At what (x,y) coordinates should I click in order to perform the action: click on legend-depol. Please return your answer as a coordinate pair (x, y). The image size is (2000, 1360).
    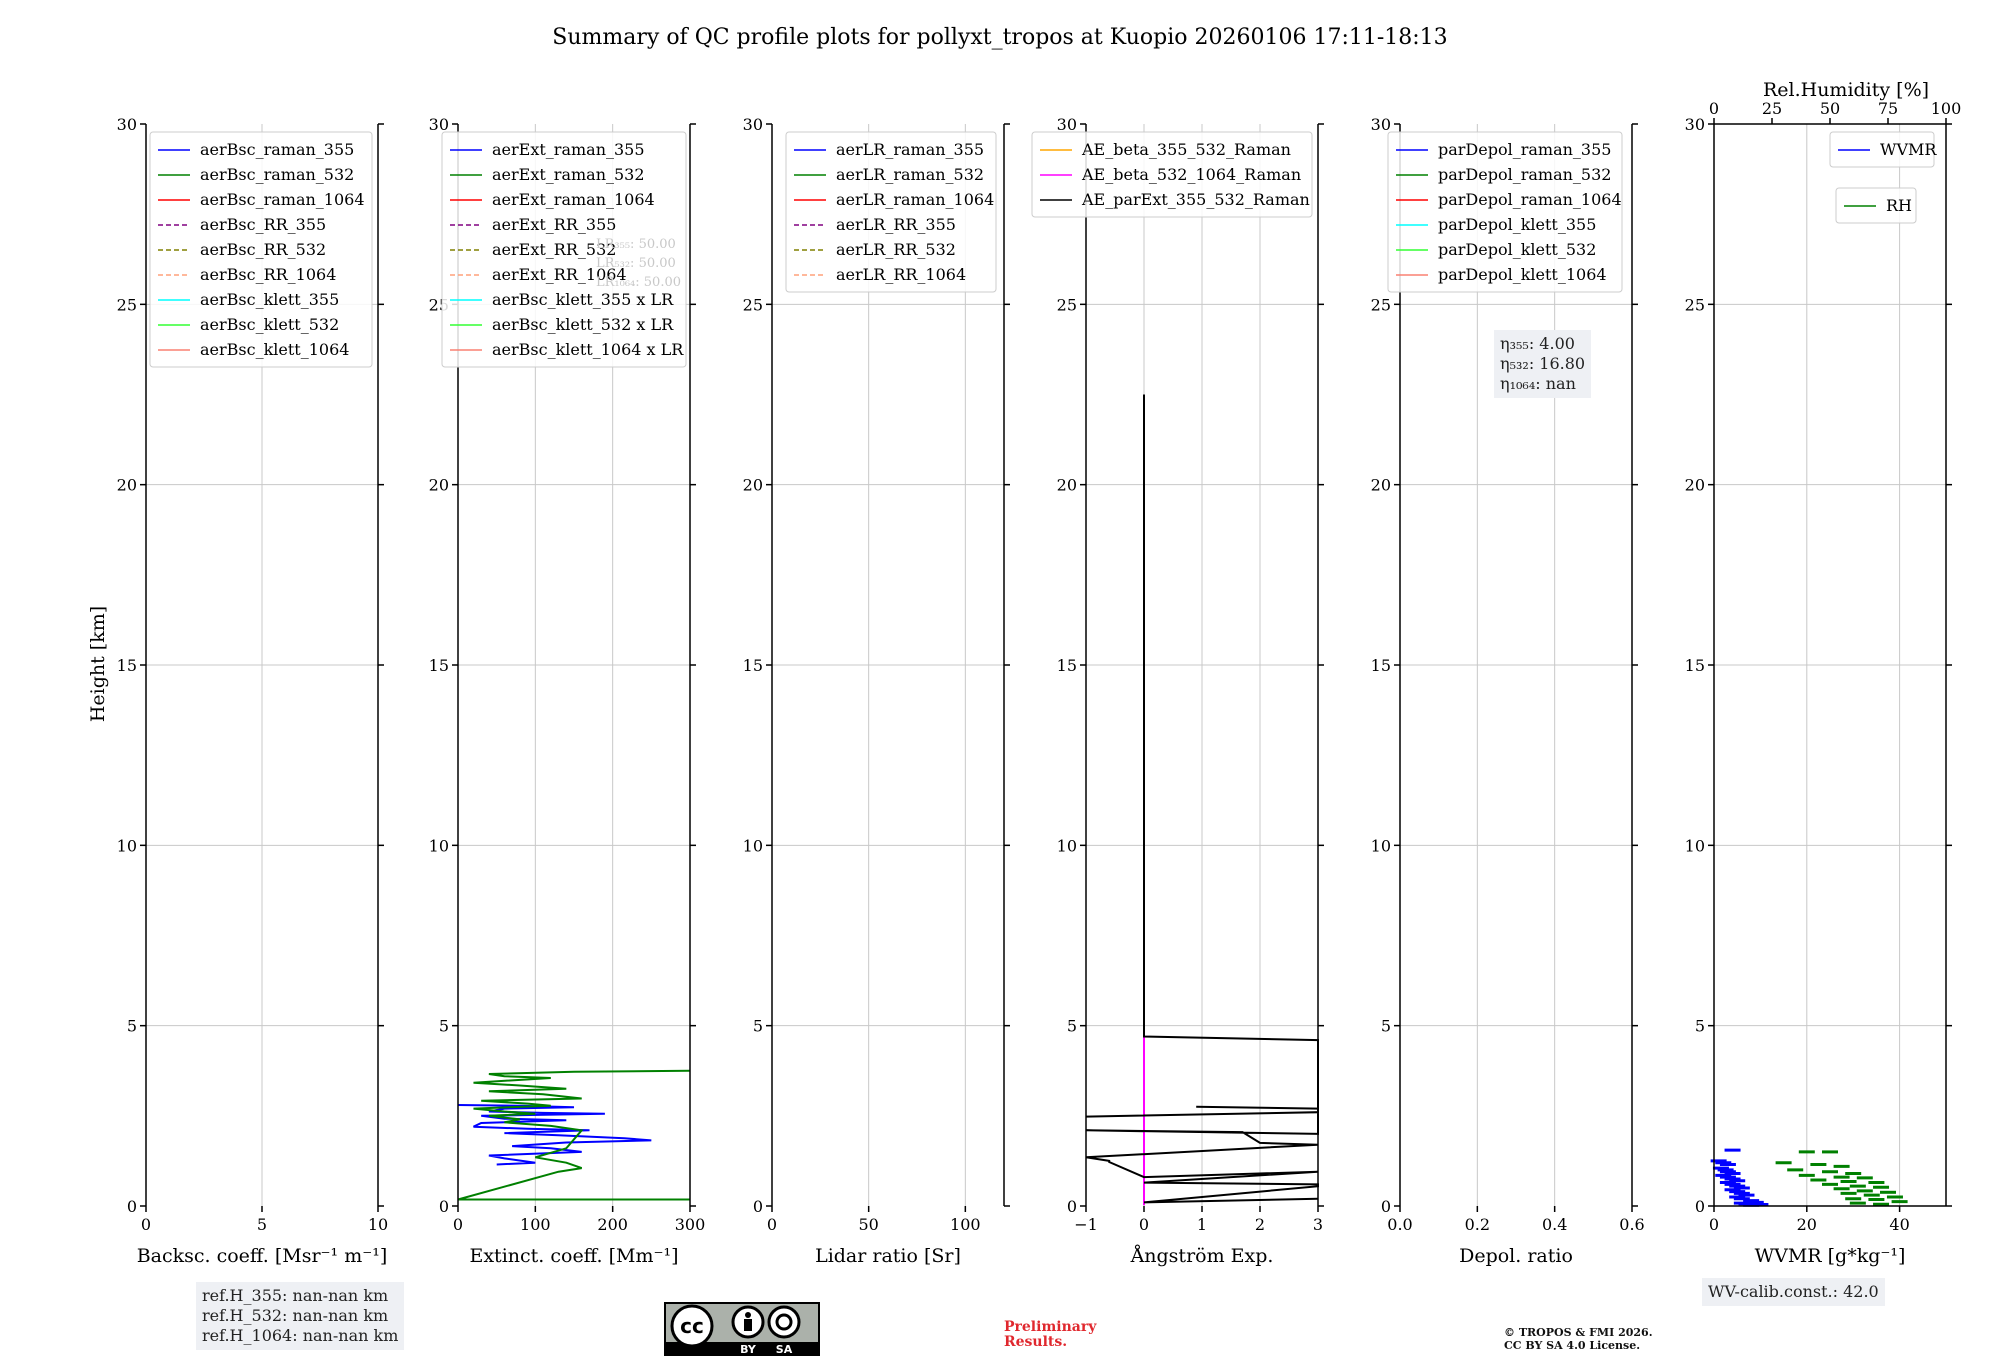
    Looking at the image, I should click on (1505, 212).